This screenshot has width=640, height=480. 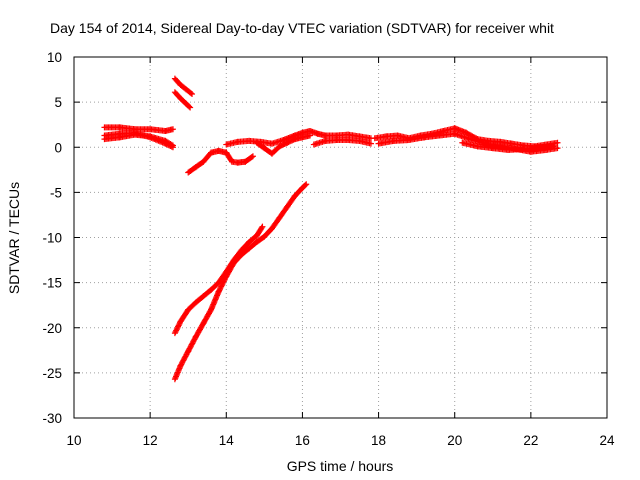 I want to click on series-track-e, so click(x=182, y=100).